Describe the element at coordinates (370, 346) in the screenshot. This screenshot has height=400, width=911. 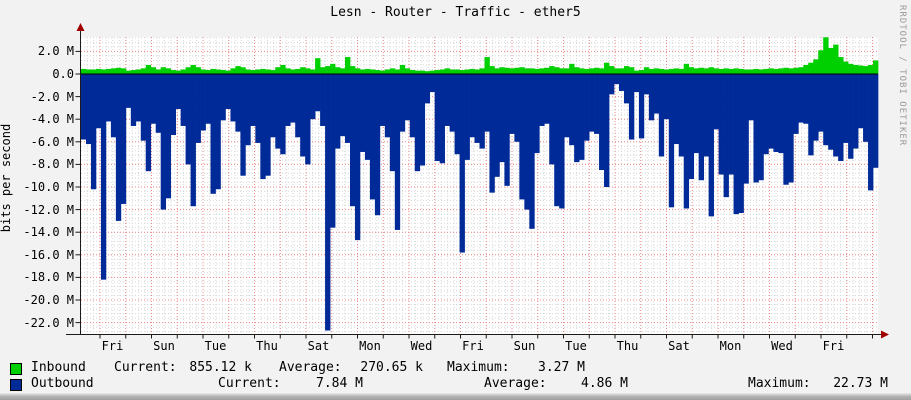
I see `x-tick-label: Mon` at that location.